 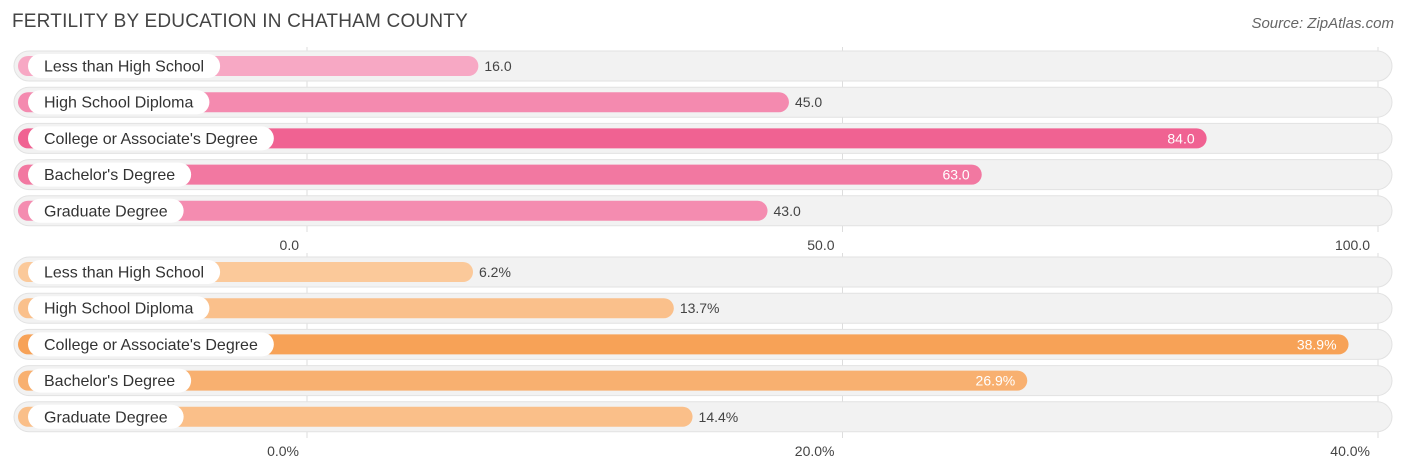 I want to click on tick-label: 20.0%, so click(x=815, y=451).